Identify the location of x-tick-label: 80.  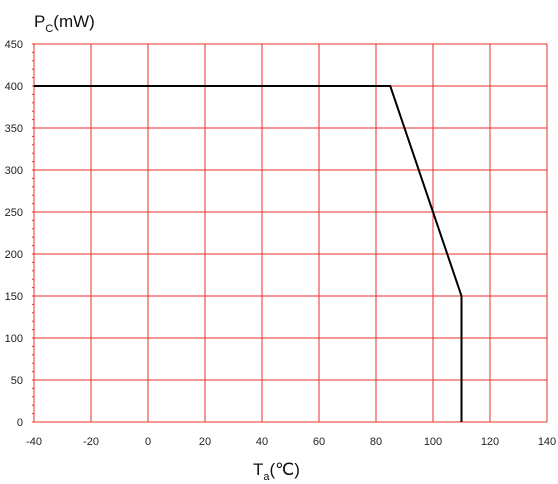
(376, 442).